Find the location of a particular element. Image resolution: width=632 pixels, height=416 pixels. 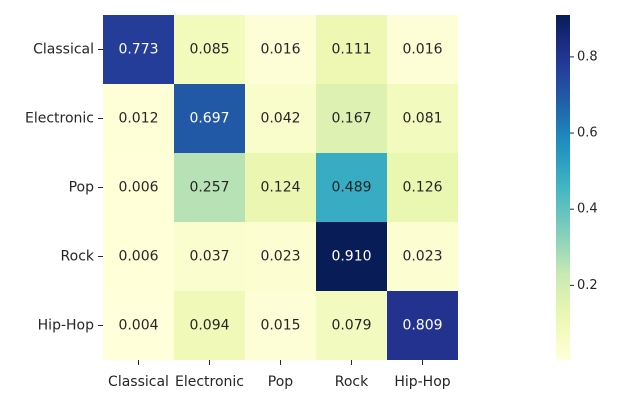

cell-value-label-4-4: 0.809 is located at coordinates (422, 326).